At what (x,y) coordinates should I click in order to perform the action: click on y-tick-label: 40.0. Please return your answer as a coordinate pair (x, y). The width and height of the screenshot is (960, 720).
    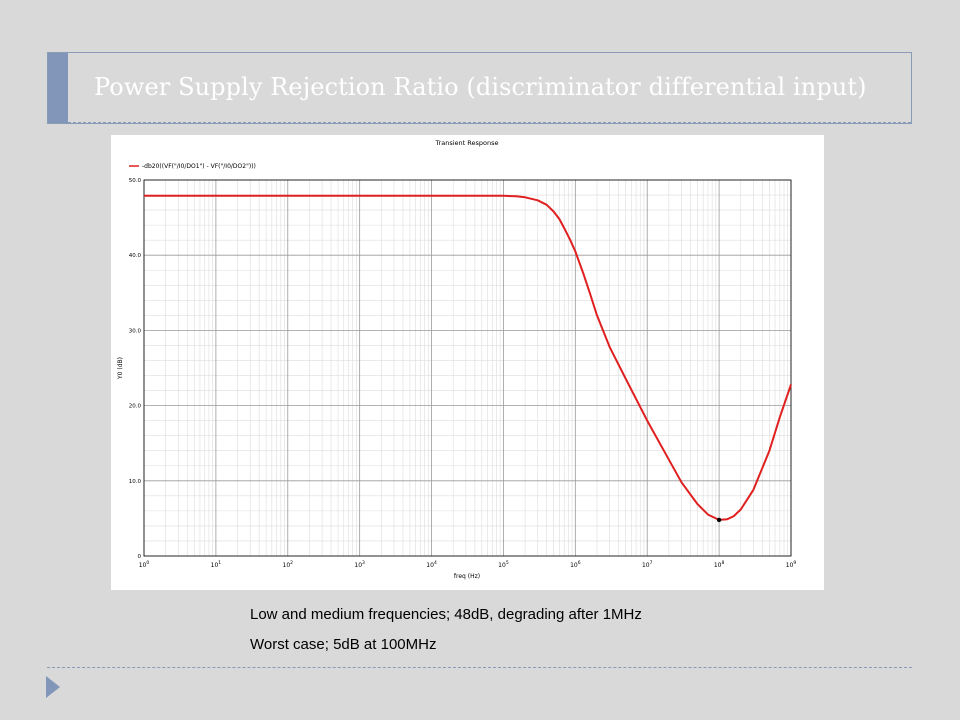
    Looking at the image, I should click on (135, 256).